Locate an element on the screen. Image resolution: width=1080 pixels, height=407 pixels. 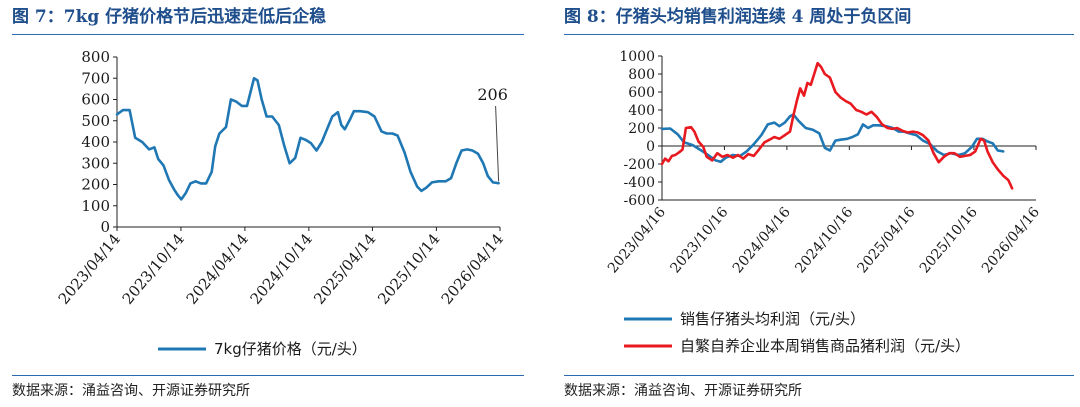
x-tick-label: 2024/10/16 is located at coordinates (824, 240).